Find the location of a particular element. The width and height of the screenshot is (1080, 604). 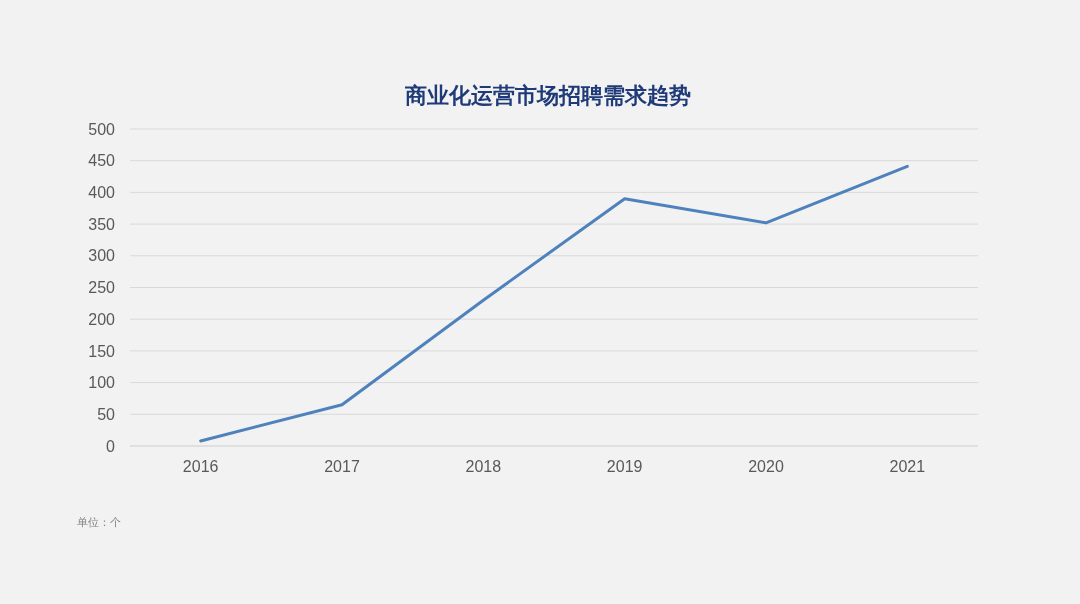

y-tick-label: 200 is located at coordinates (102, 319).